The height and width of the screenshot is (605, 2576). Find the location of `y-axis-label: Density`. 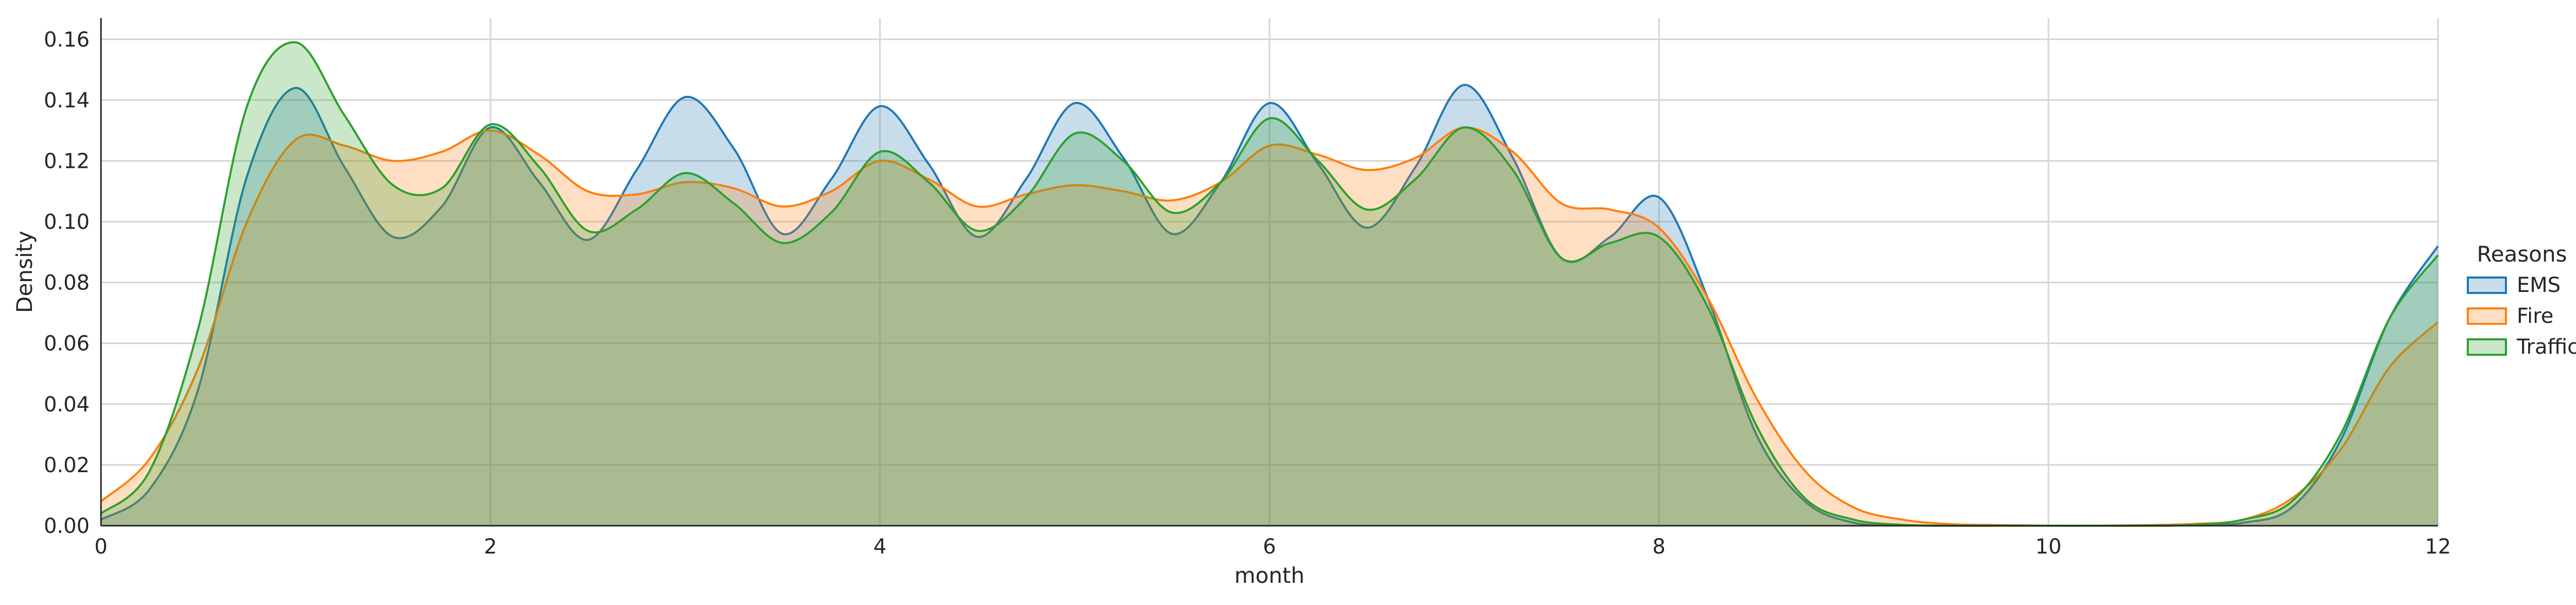

y-axis-label: Density is located at coordinates (24, 272).